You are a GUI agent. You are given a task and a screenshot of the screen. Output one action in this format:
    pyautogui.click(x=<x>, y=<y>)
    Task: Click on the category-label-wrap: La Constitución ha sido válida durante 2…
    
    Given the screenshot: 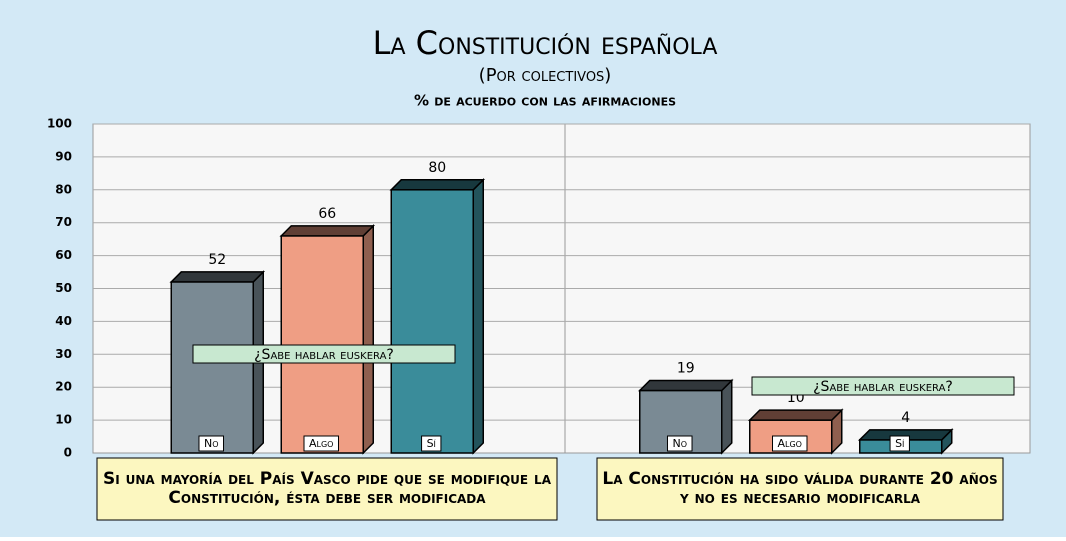 What is the action you would take?
    pyautogui.click(x=800, y=488)
    